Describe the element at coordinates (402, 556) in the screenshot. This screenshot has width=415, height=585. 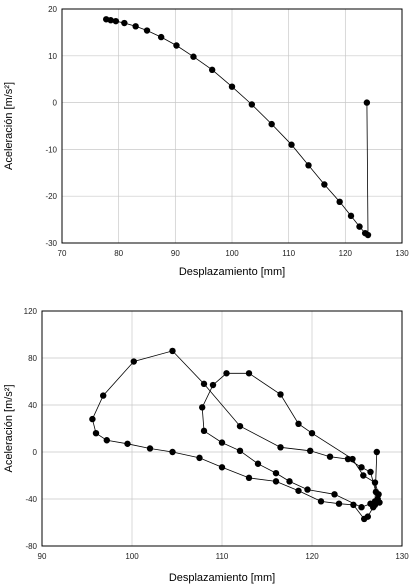
I see `chart-2-x-tick-label: 130` at that location.